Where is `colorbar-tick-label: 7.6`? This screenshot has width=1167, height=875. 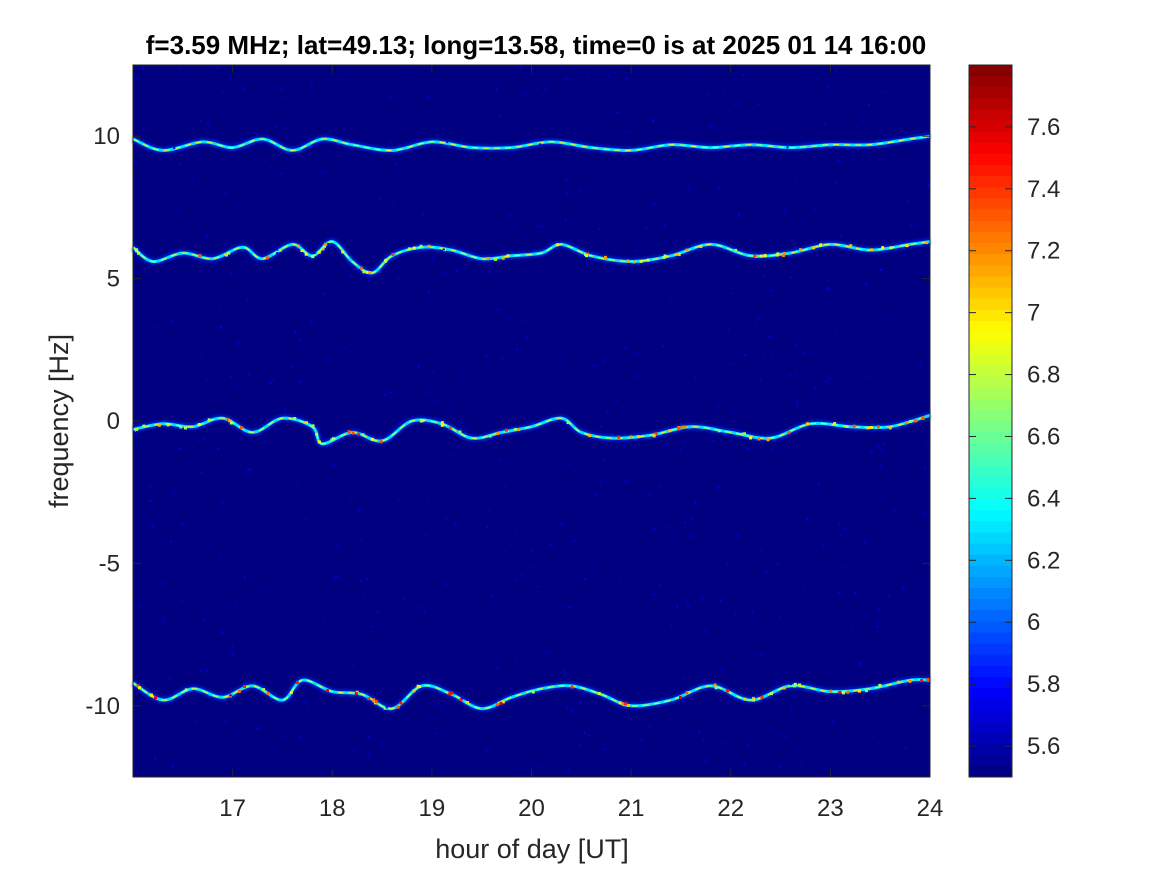
colorbar-tick-label: 7.6 is located at coordinates (1043, 127).